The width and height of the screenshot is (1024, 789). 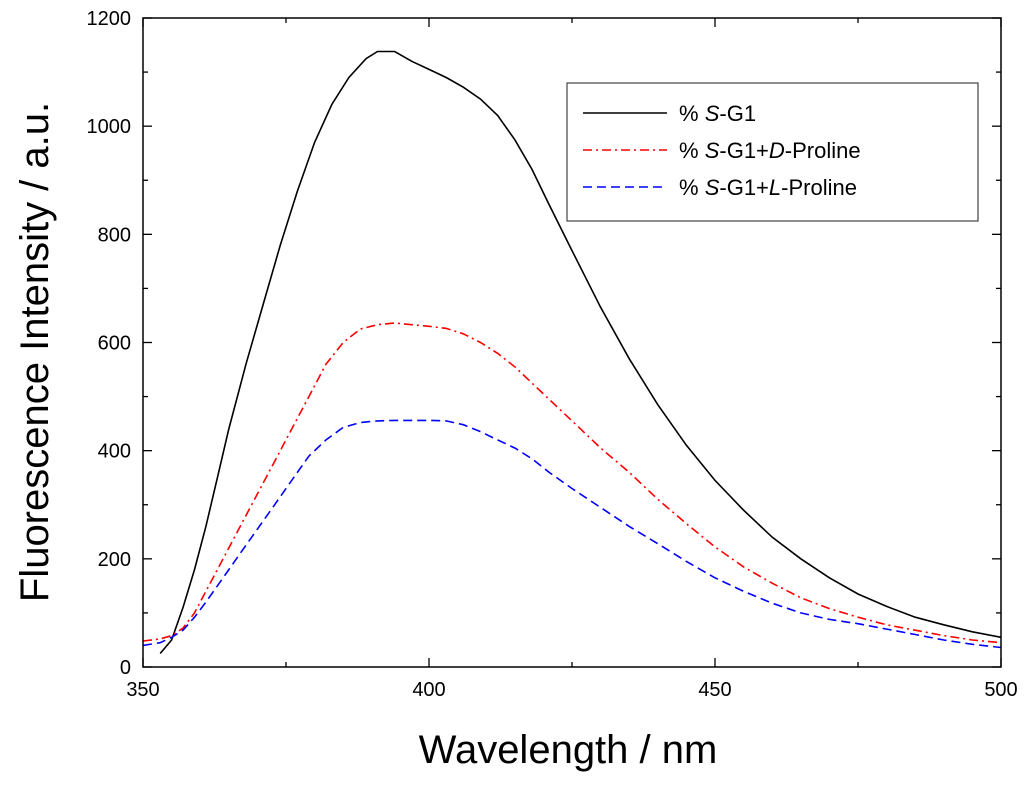 What do you see at coordinates (35, 352) in the screenshot?
I see `y-axis-title: Fluorescence Intensity / a.u.` at bounding box center [35, 352].